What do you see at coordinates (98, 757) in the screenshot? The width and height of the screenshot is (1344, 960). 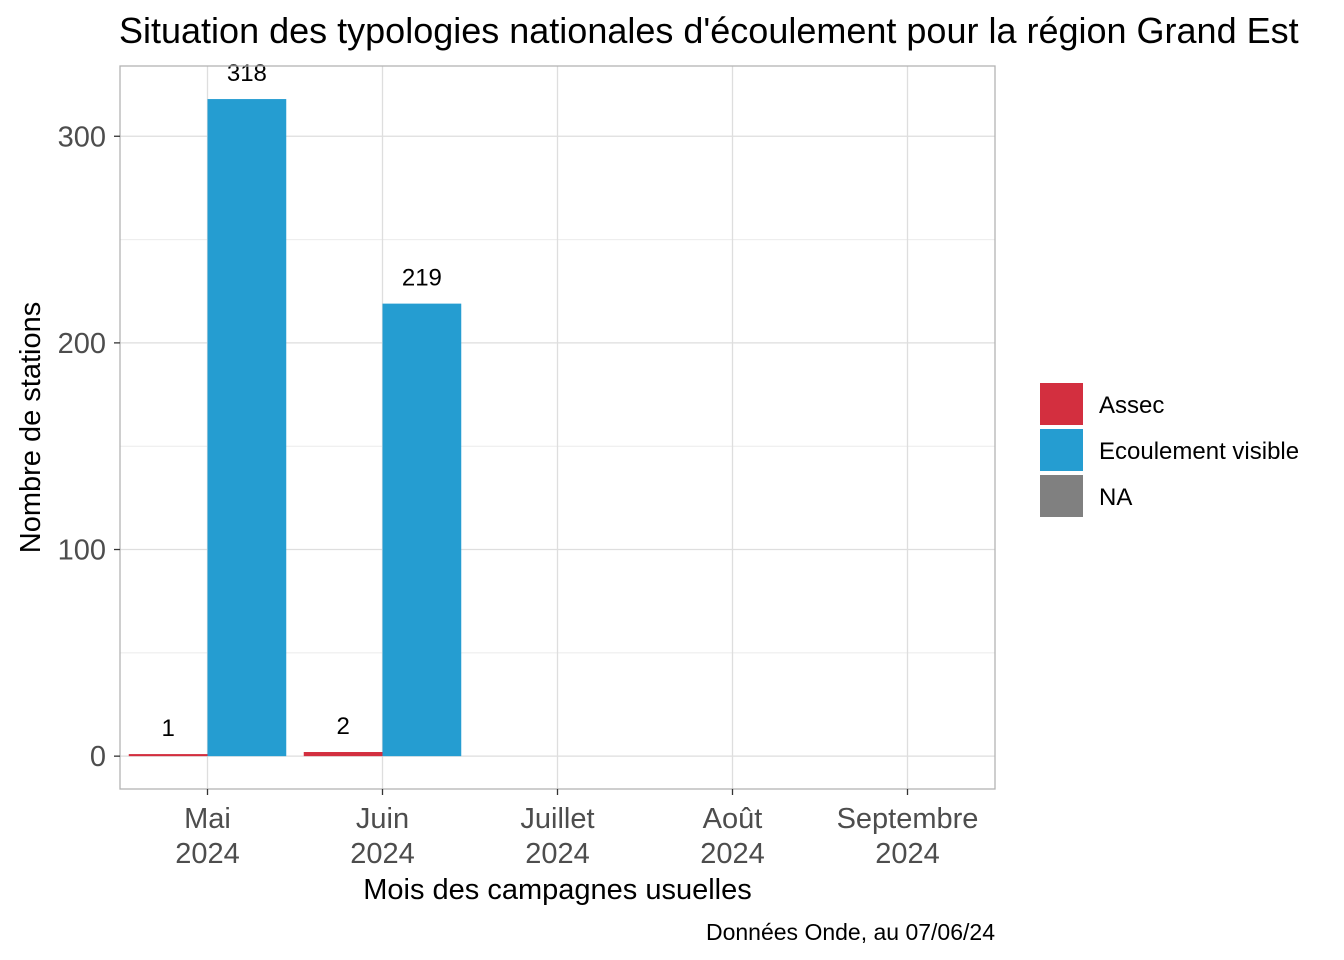 I see `y-tick-label: 0` at bounding box center [98, 757].